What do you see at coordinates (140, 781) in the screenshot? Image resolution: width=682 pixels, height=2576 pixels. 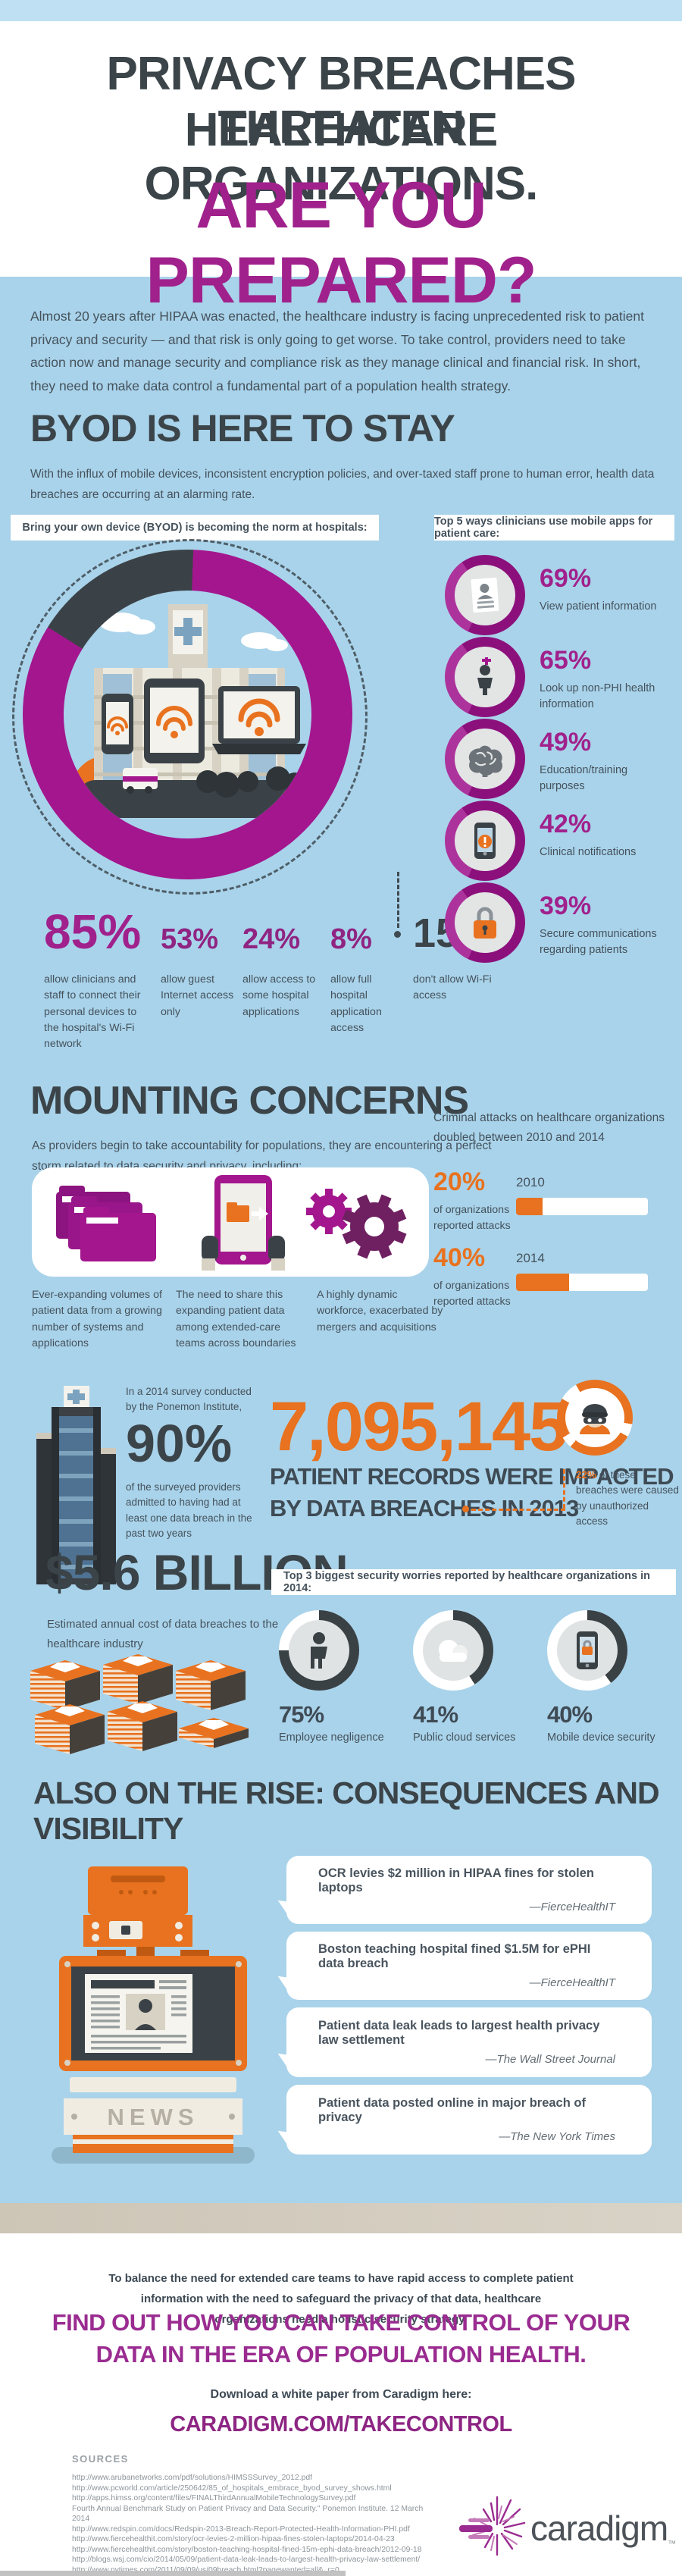 I see `ambulance-icon` at bounding box center [140, 781].